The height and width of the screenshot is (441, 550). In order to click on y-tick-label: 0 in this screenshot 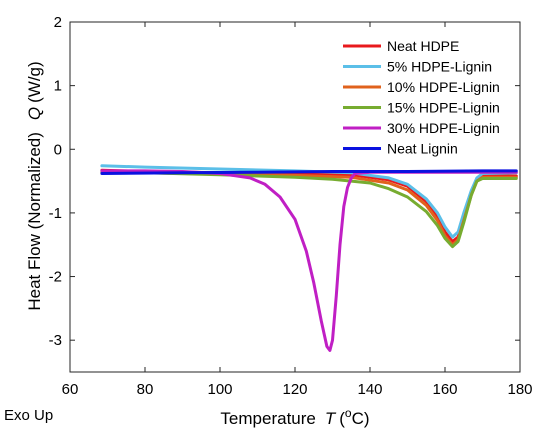, I will do `click(58, 149)`.